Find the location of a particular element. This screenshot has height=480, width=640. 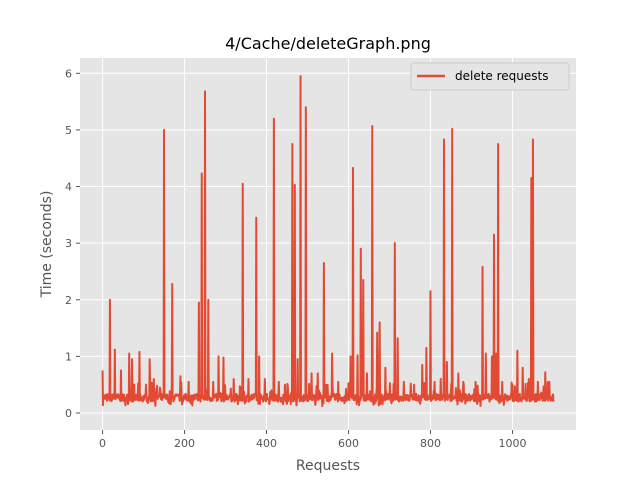

legend-label-delete-requests: delete requests is located at coordinates (502, 76).